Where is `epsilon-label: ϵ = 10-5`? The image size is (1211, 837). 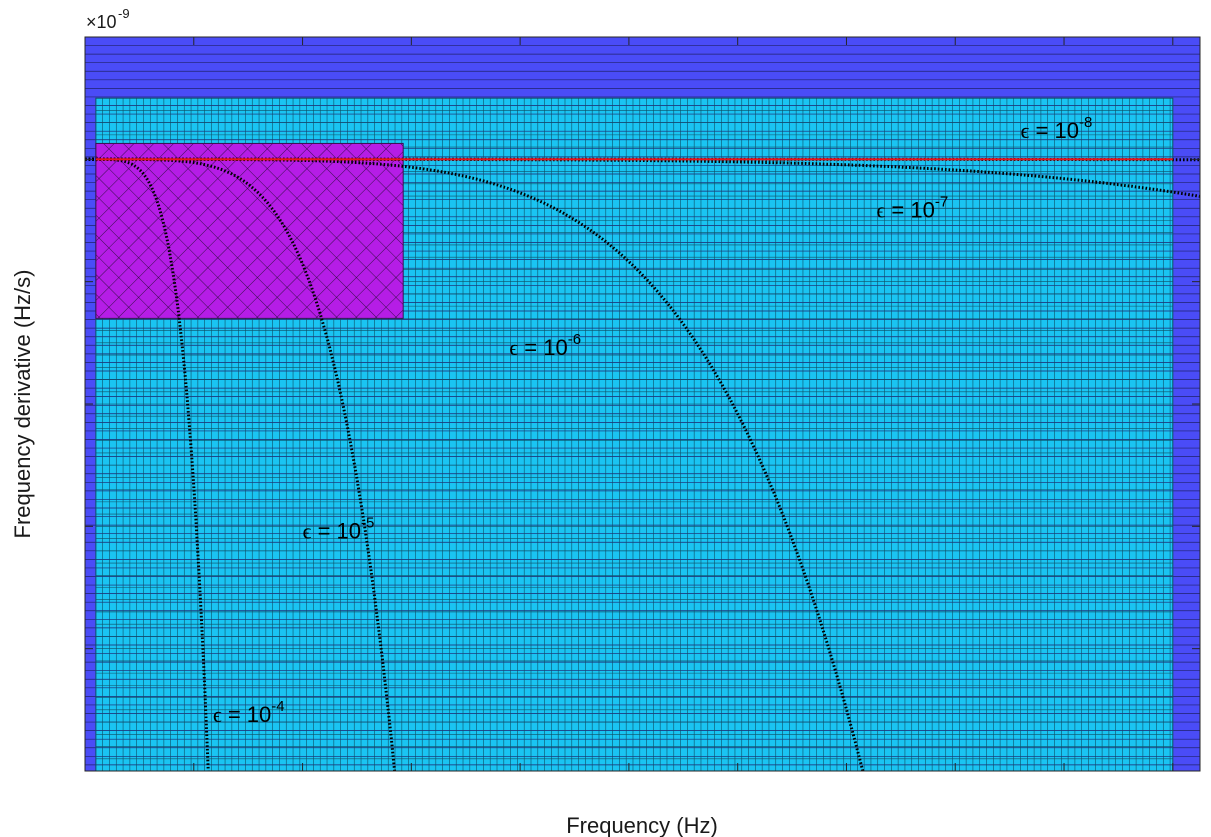
epsilon-label: ϵ = 10-5 is located at coordinates (339, 529).